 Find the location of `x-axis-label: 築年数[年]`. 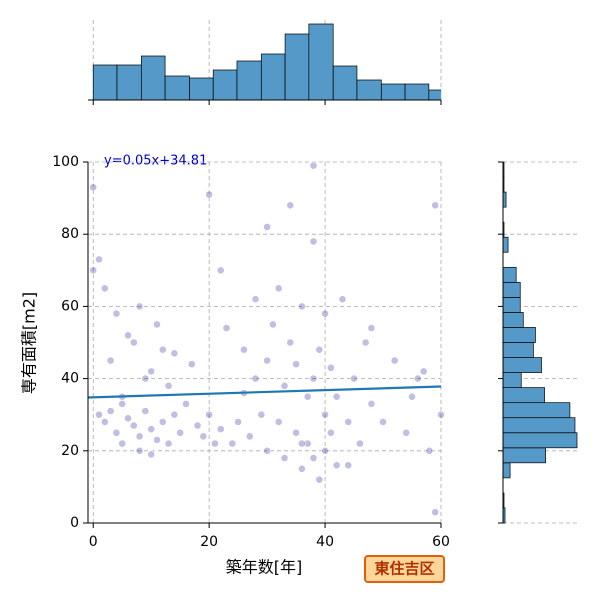

x-axis-label: 築年数[年] is located at coordinates (264, 567).